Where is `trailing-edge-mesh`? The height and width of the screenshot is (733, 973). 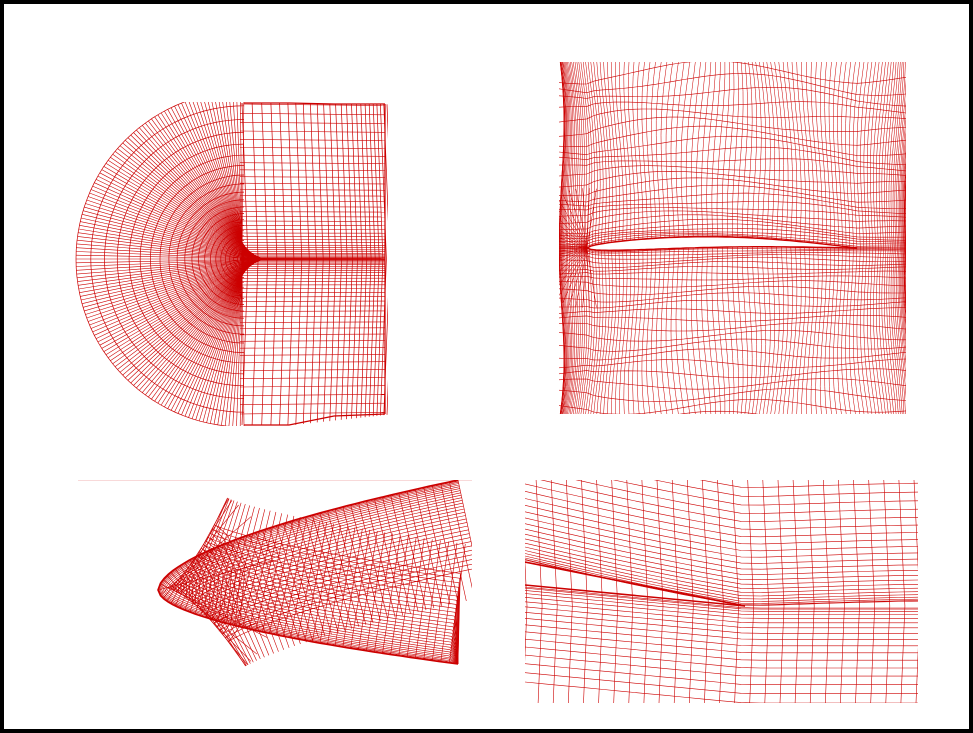
trailing-edge-mesh is located at coordinates (721, 591).